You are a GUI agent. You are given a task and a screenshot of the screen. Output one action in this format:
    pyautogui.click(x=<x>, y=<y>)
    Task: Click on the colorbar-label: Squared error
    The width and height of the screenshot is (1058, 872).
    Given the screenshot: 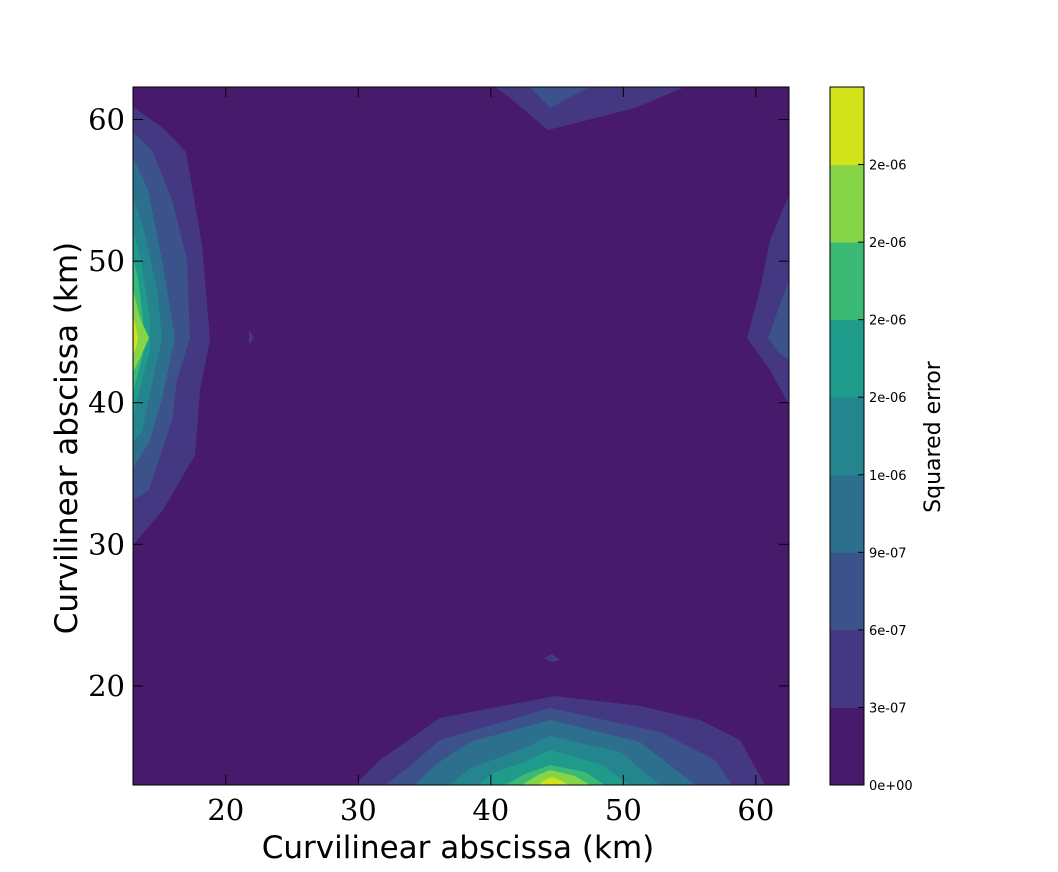 What is the action you would take?
    pyautogui.click(x=933, y=436)
    